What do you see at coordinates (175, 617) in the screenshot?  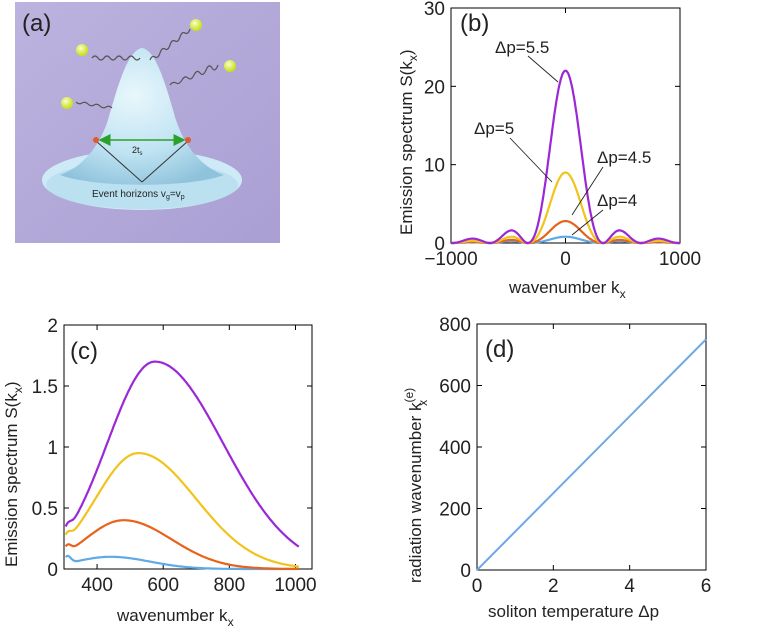 I see `xlabel-c: wavenumber kx` at bounding box center [175, 617].